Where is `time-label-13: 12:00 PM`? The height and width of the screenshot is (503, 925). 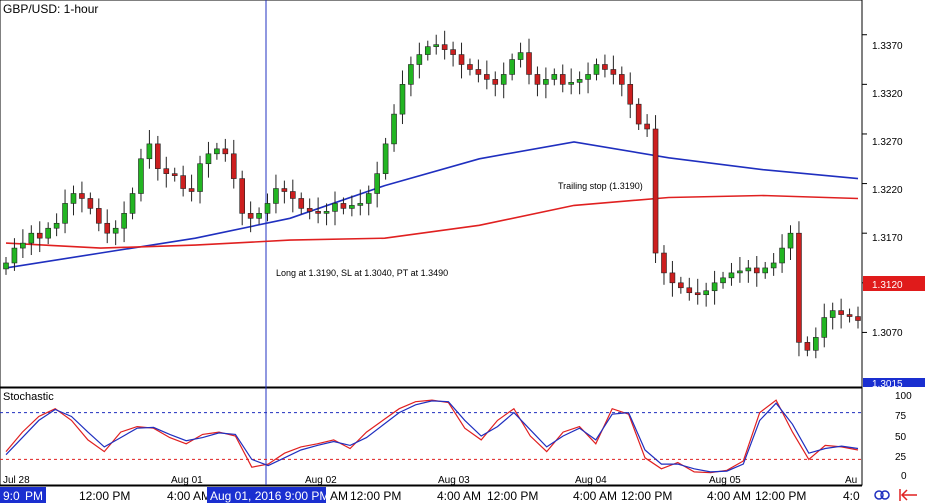
time-label-13: 12:00 PM is located at coordinates (780, 496).